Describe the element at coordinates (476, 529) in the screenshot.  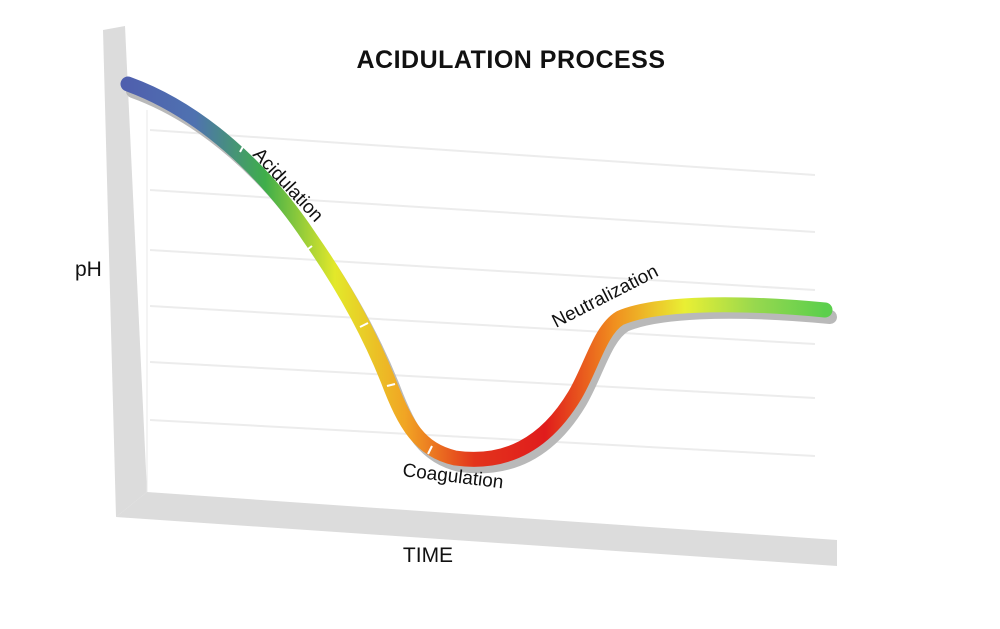
I see `x-axis-floor` at that location.